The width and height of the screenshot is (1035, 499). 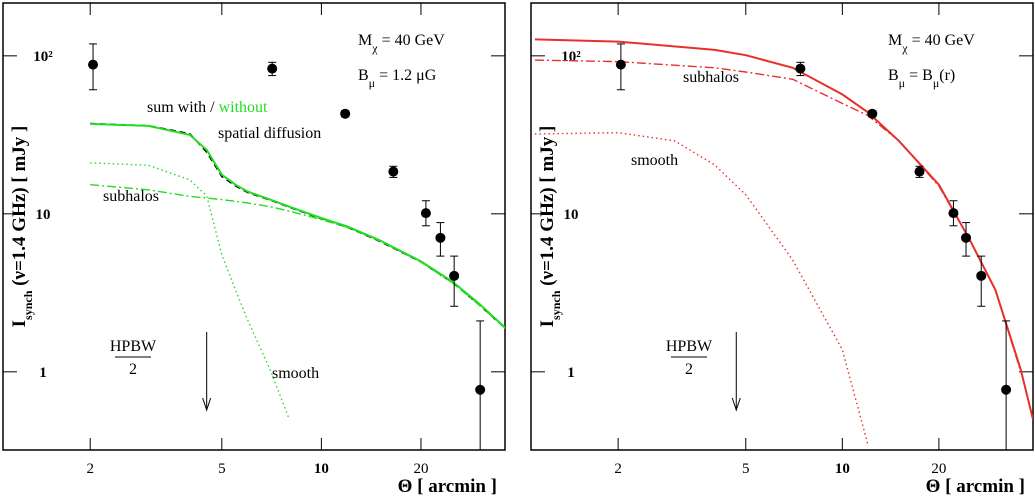 I want to click on annotation: Bμ = Bμ(r), so click(x=921, y=78).